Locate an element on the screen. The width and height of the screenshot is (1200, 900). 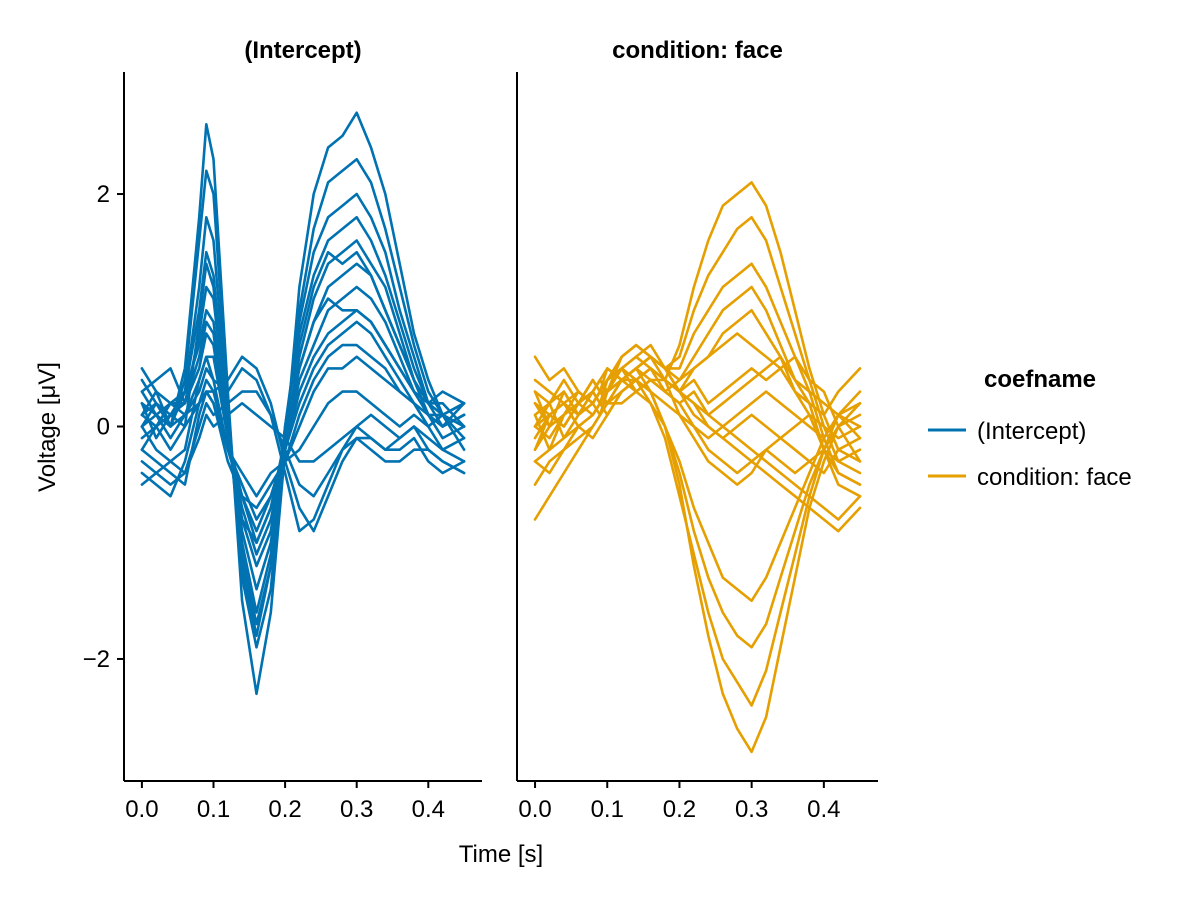
panel-2-x-tick-label-1: 0.0 is located at coordinates (534, 809).